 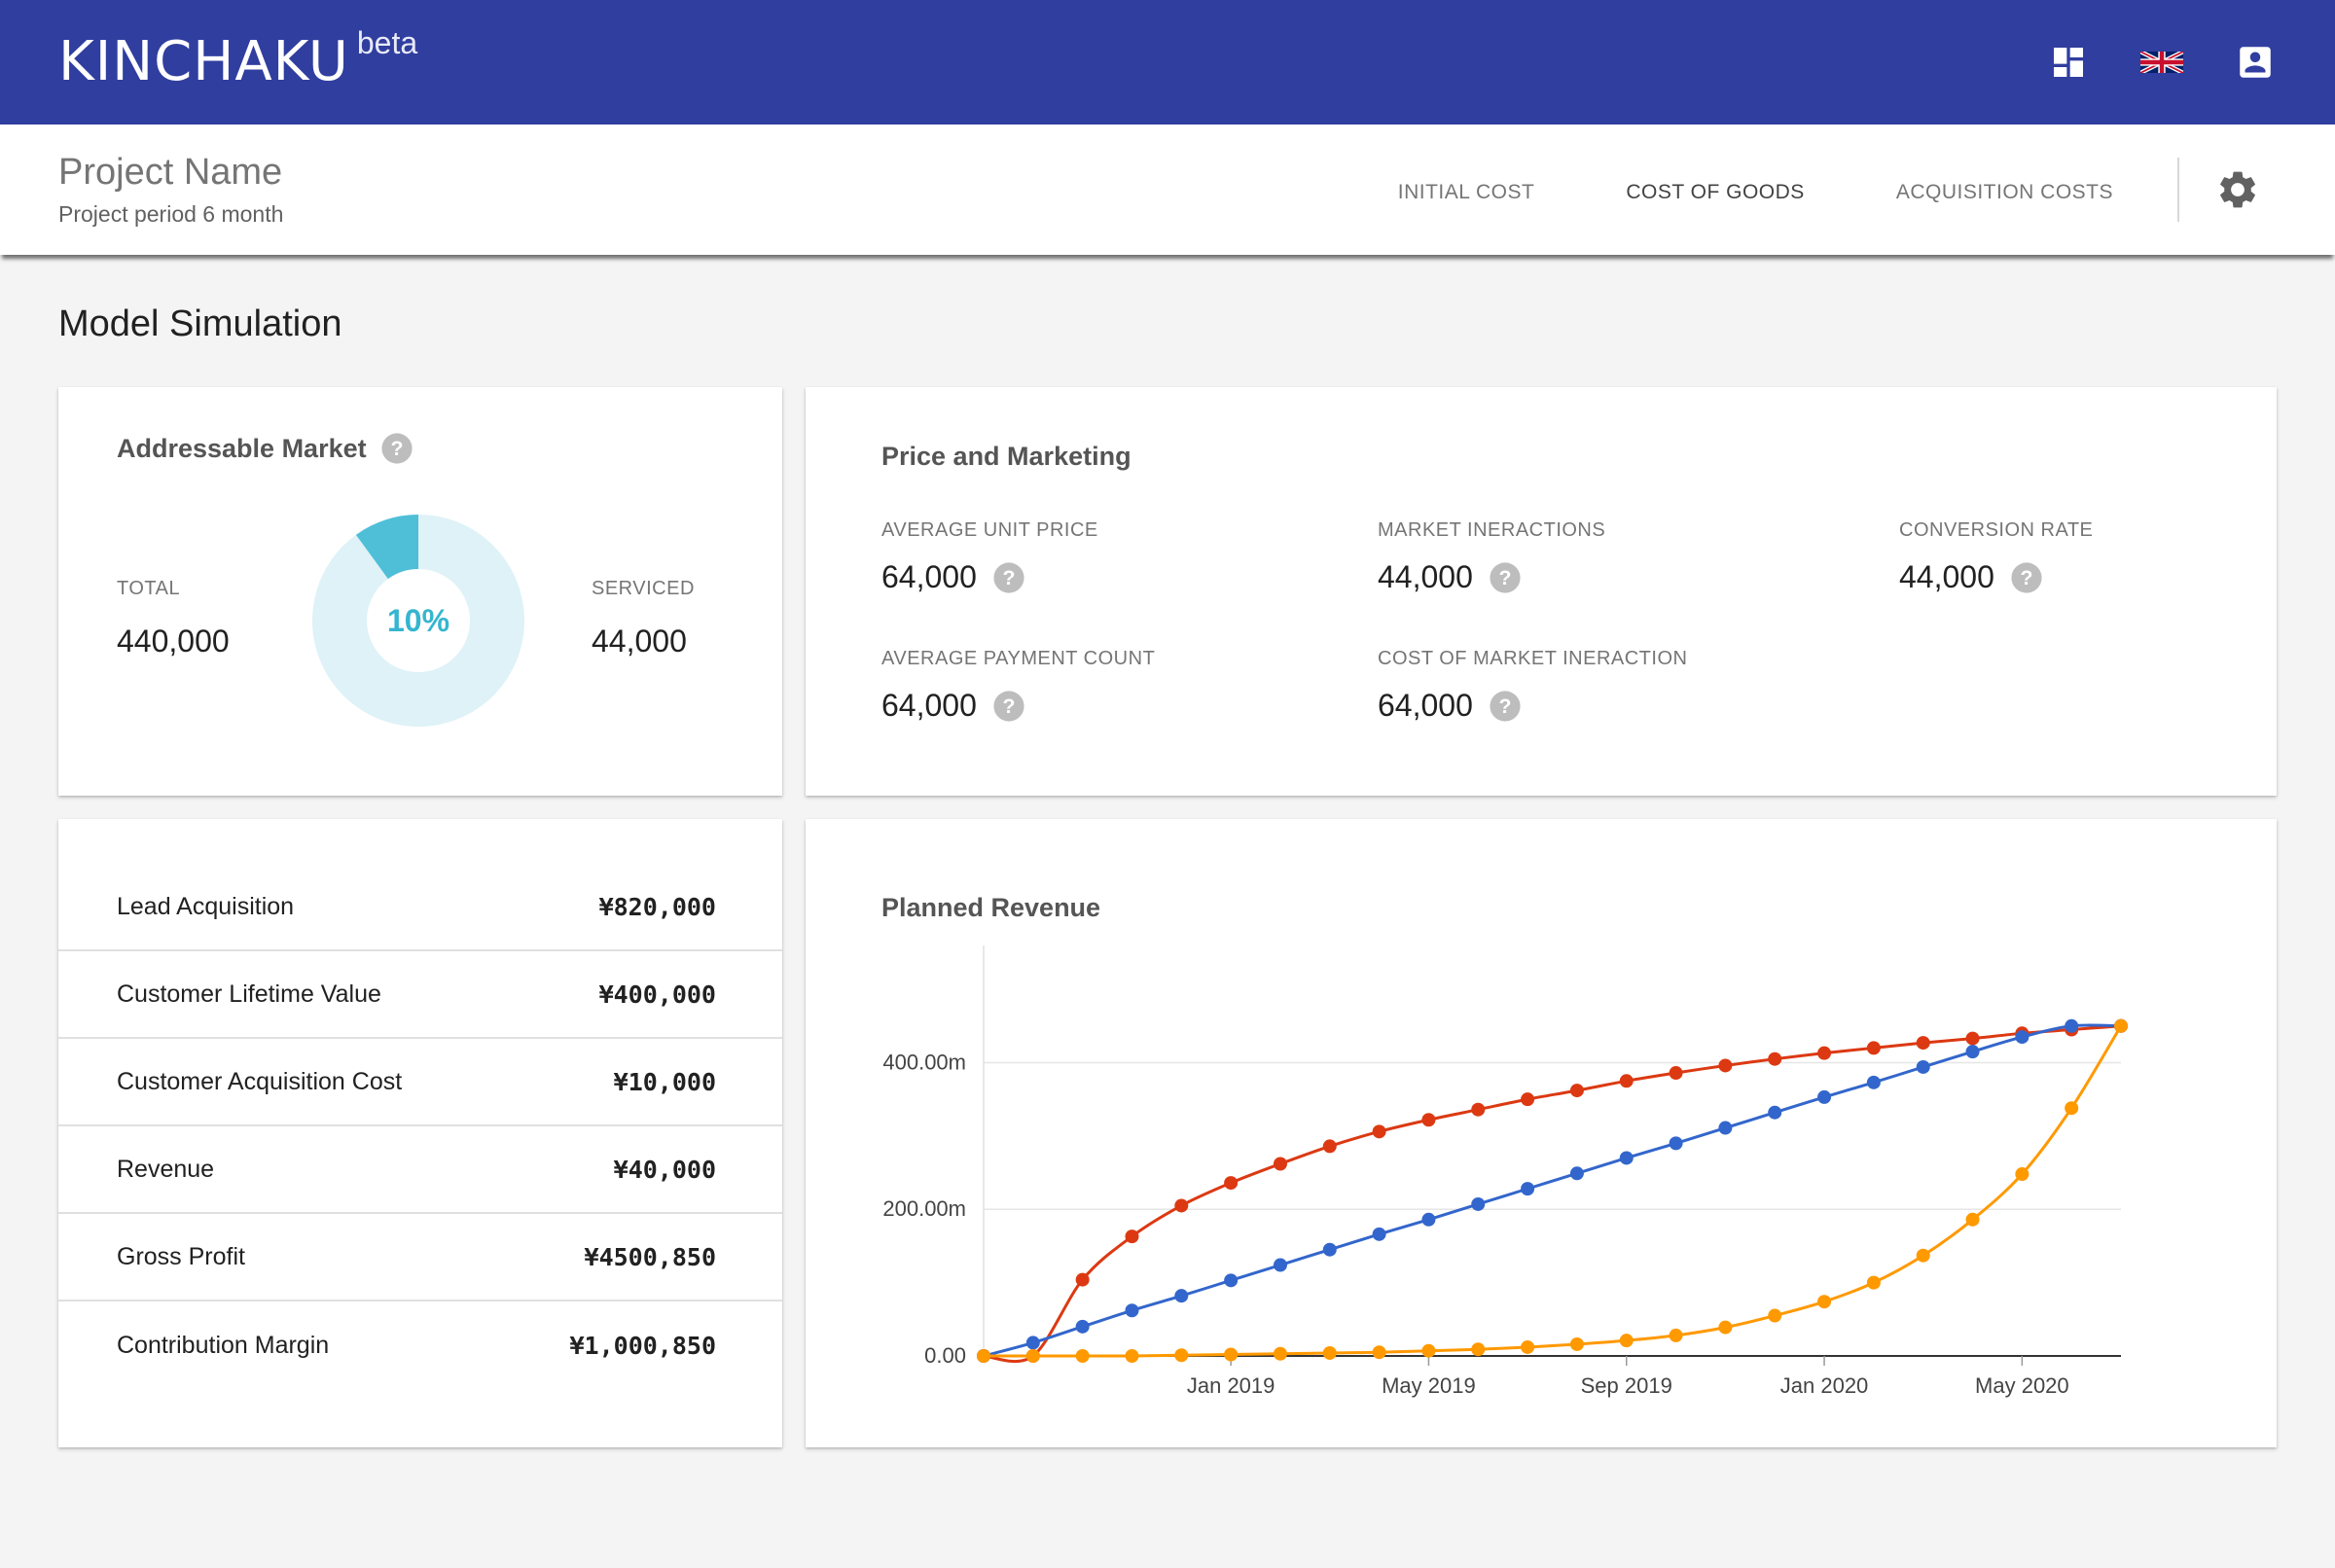 I want to click on metric-value: ¥1,000,850, so click(x=642, y=1345).